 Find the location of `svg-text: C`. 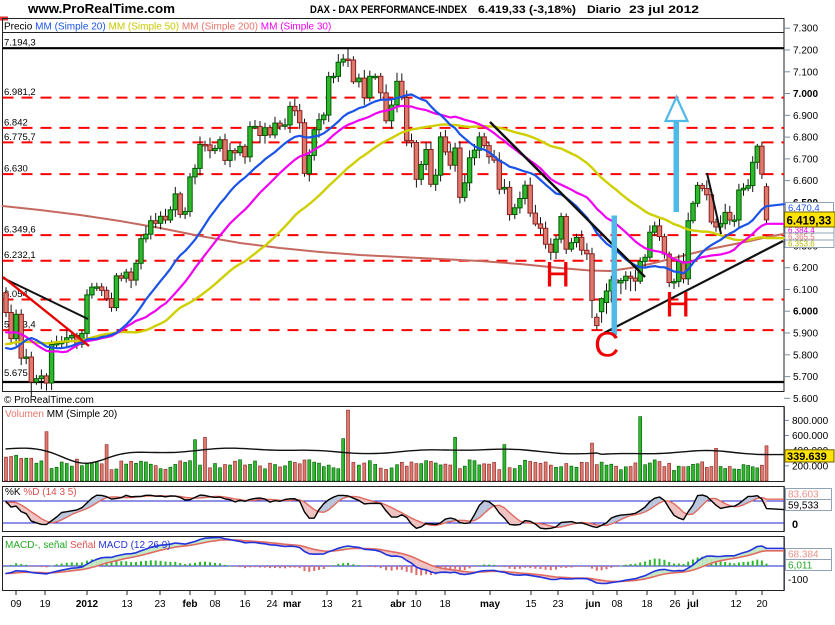

svg-text: C is located at coordinates (606, 345).